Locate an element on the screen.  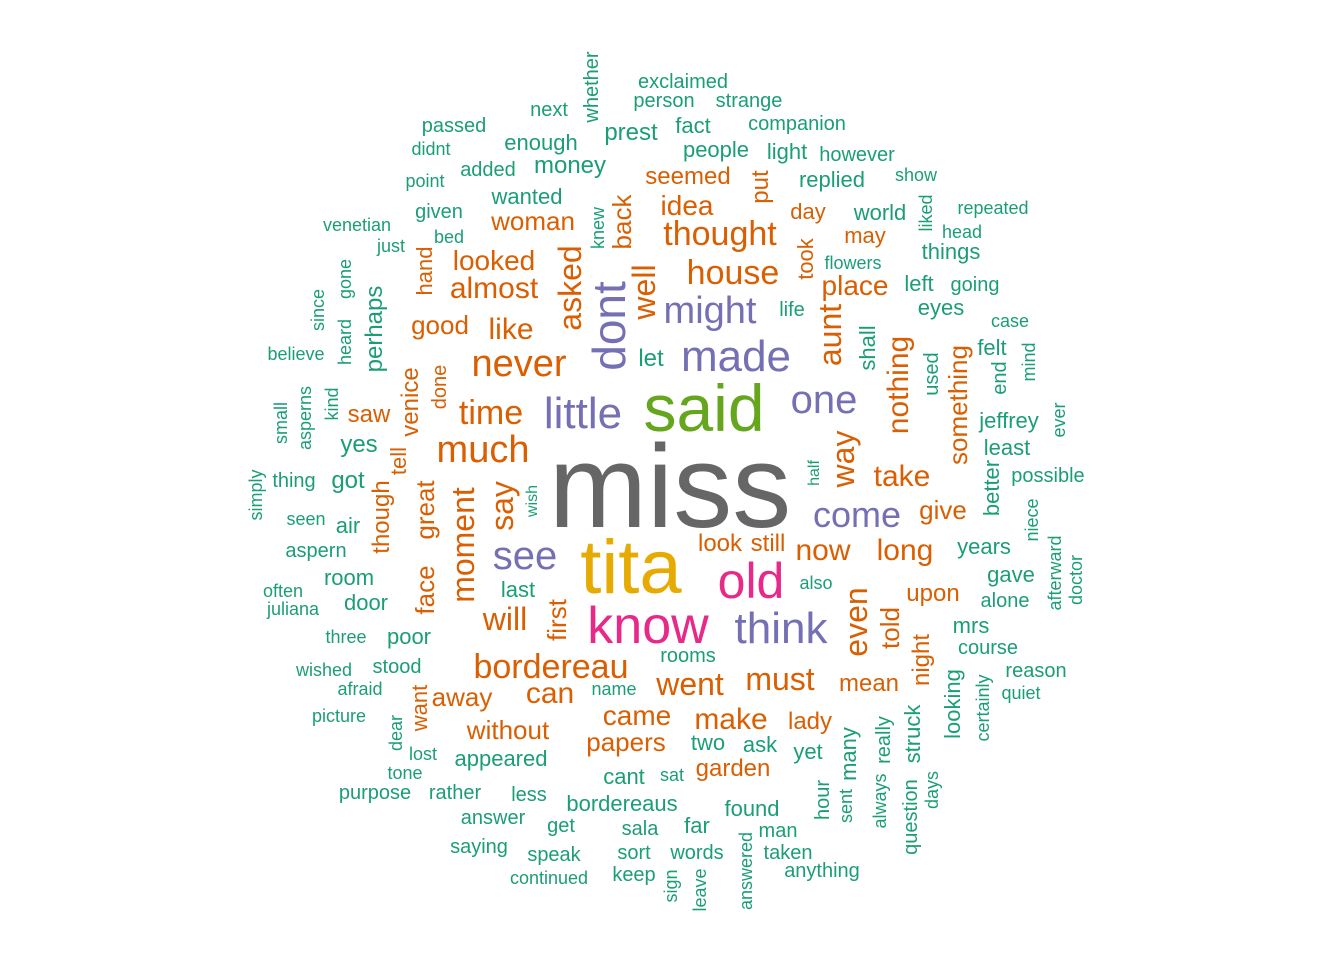
cloud-word-anything: anything is located at coordinates (822, 871).